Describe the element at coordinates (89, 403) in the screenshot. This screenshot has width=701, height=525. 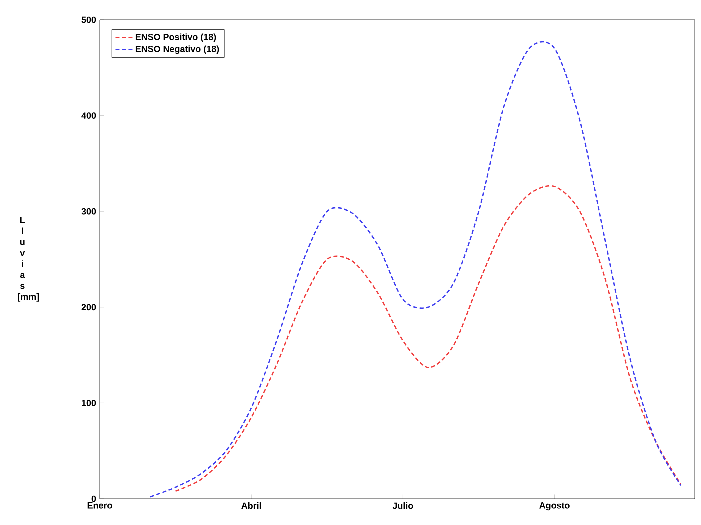
I see `y-tick-label: 100` at that location.